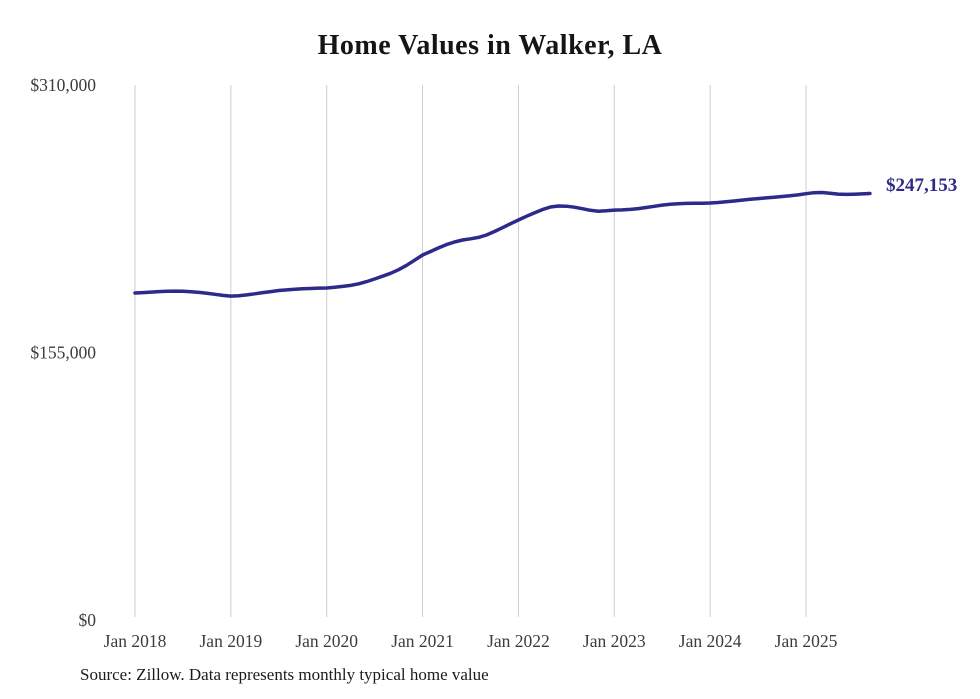 Image resolution: width=980 pixels, height=699 pixels. What do you see at coordinates (422, 641) in the screenshot?
I see `x-tick-label: Jan 2021` at bounding box center [422, 641].